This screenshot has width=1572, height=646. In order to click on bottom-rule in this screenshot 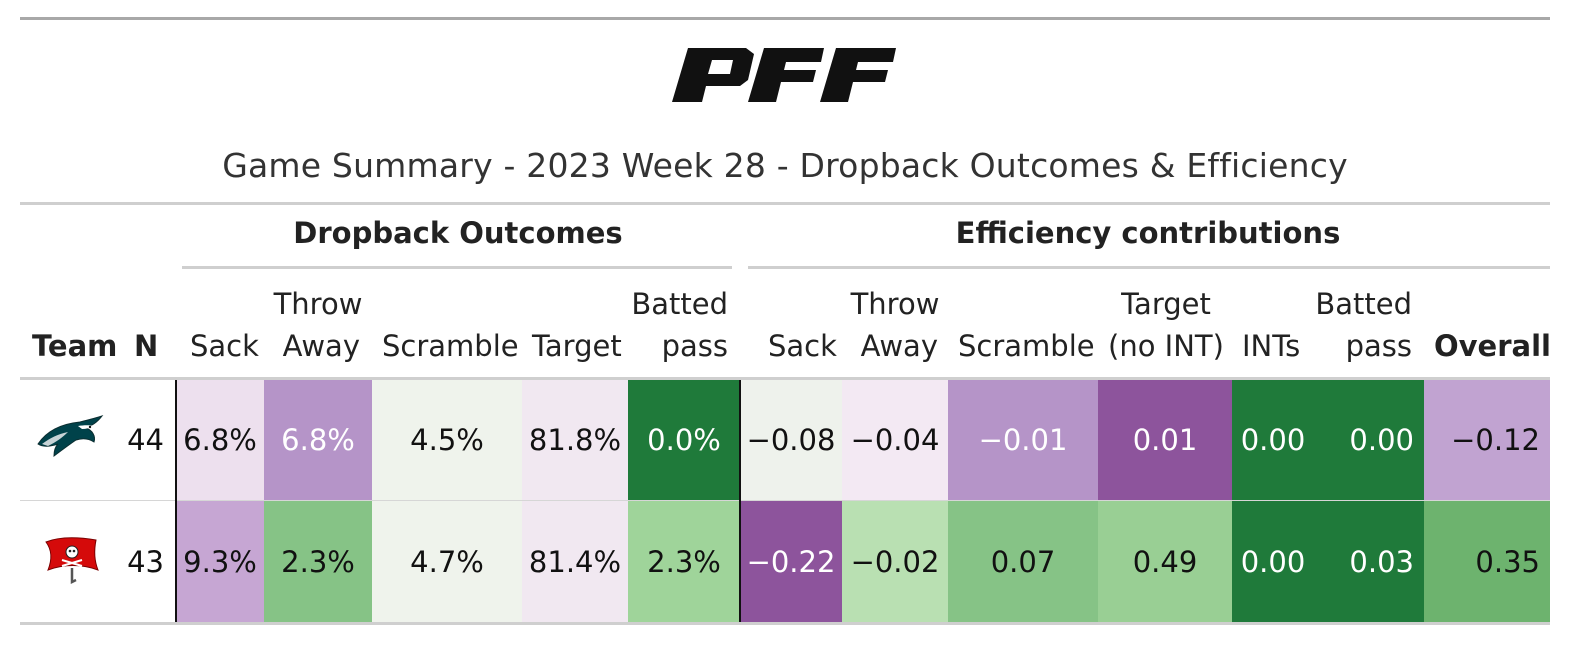, I will do `click(785, 623)`.